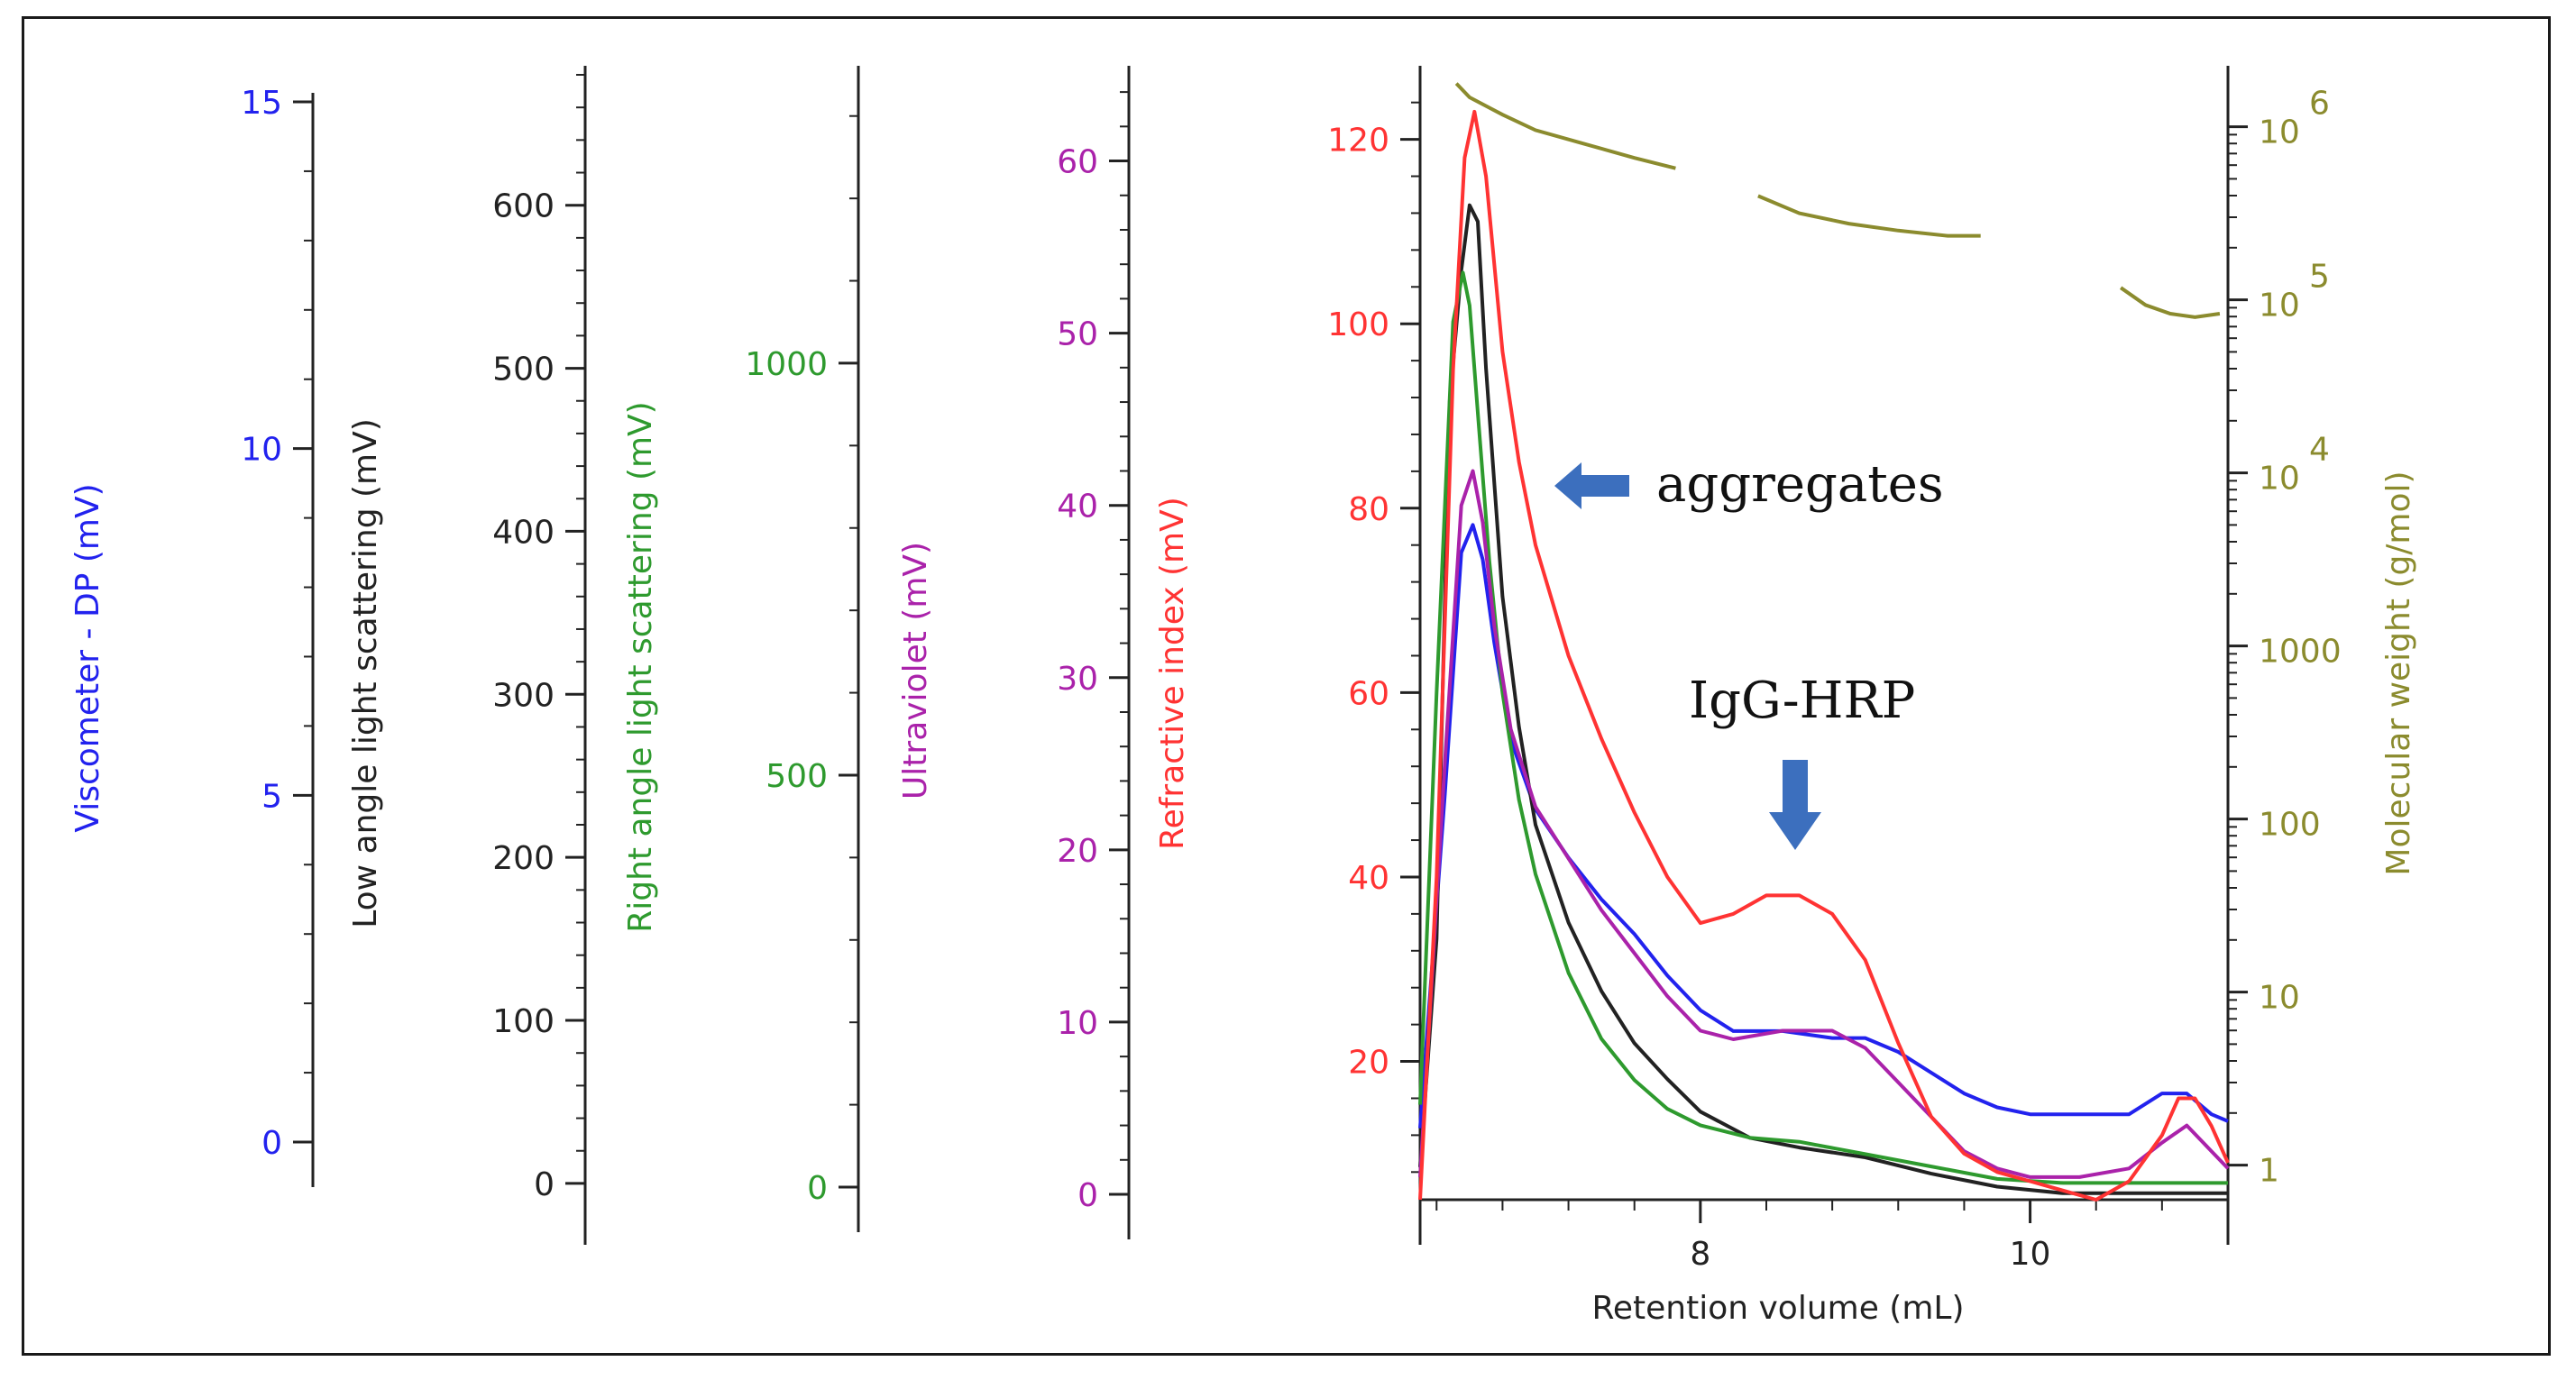 This screenshot has height=1380, width=2576. Describe the element at coordinates (1077, 679) in the screenshot. I see `tick-label-uv: 30` at that location.